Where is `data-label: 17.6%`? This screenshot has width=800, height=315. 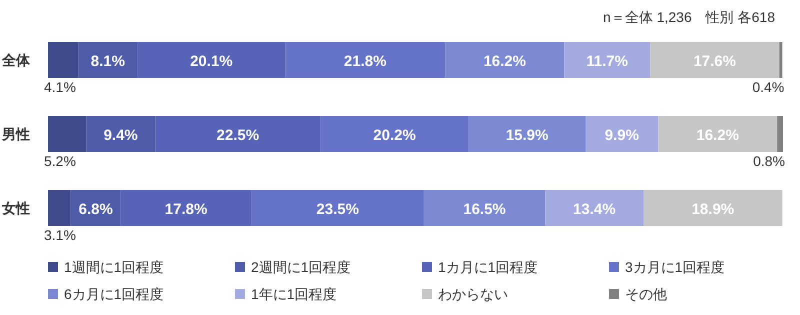 data-label: 17.6% is located at coordinates (714, 61).